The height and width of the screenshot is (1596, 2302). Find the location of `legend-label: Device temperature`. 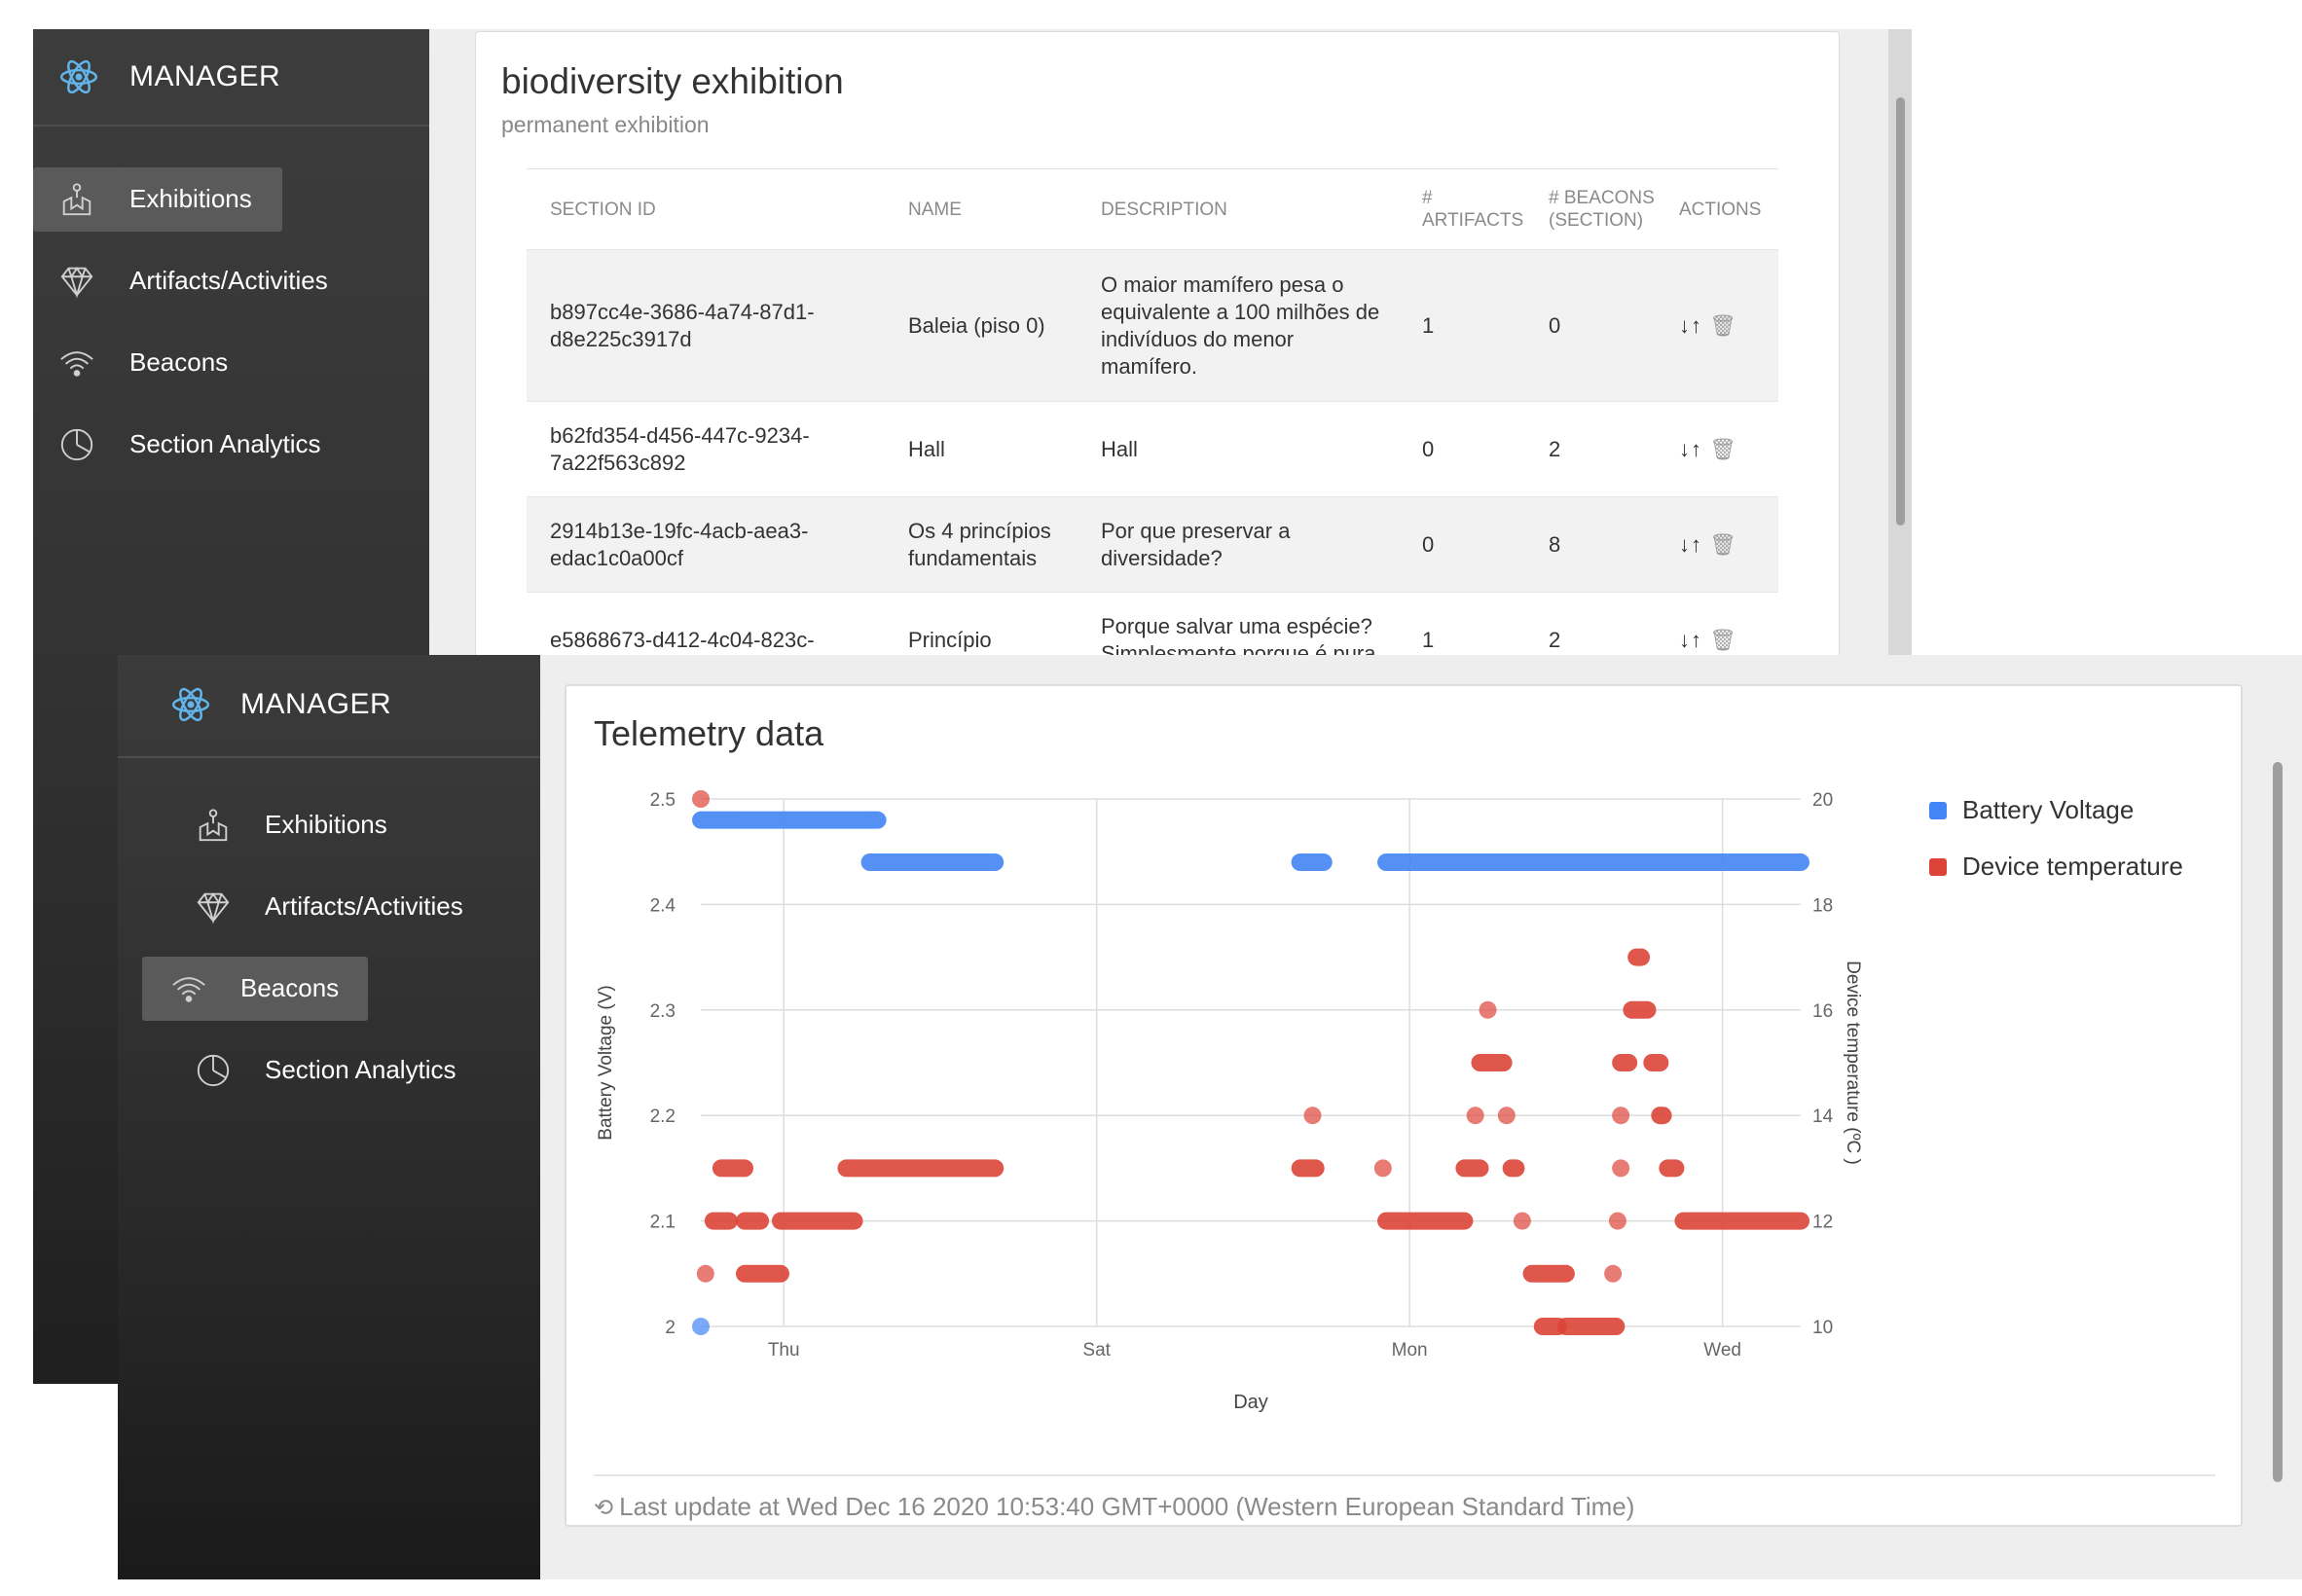

legend-label: Device temperature is located at coordinates (2072, 866).